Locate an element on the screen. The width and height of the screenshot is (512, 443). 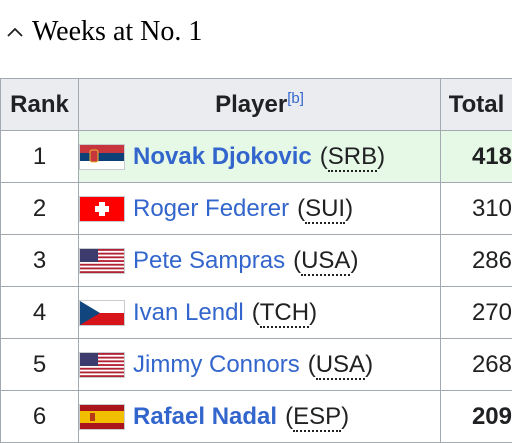
player-cell: Pete Sampras (USA) is located at coordinates (260, 261).